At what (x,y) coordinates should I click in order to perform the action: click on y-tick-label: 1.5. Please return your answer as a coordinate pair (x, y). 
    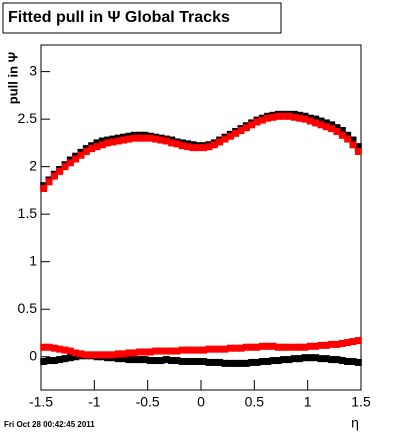
    Looking at the image, I should click on (28, 213).